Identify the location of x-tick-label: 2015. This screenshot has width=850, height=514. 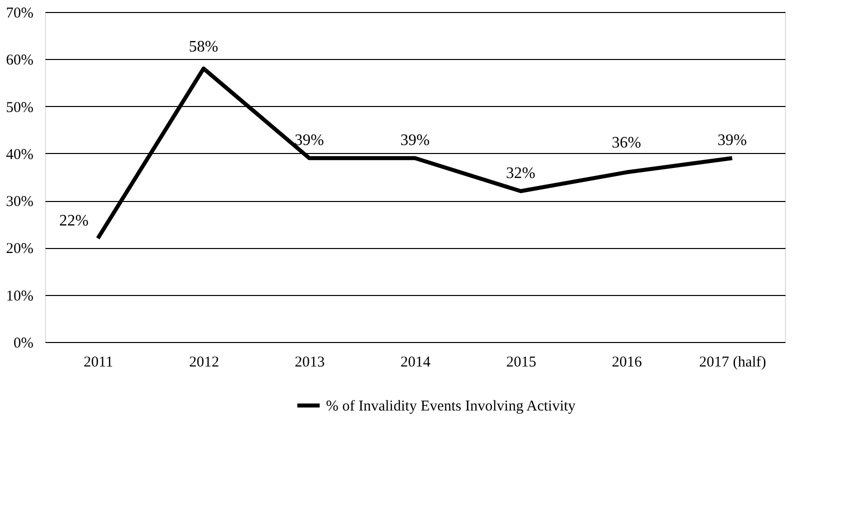
(521, 362).